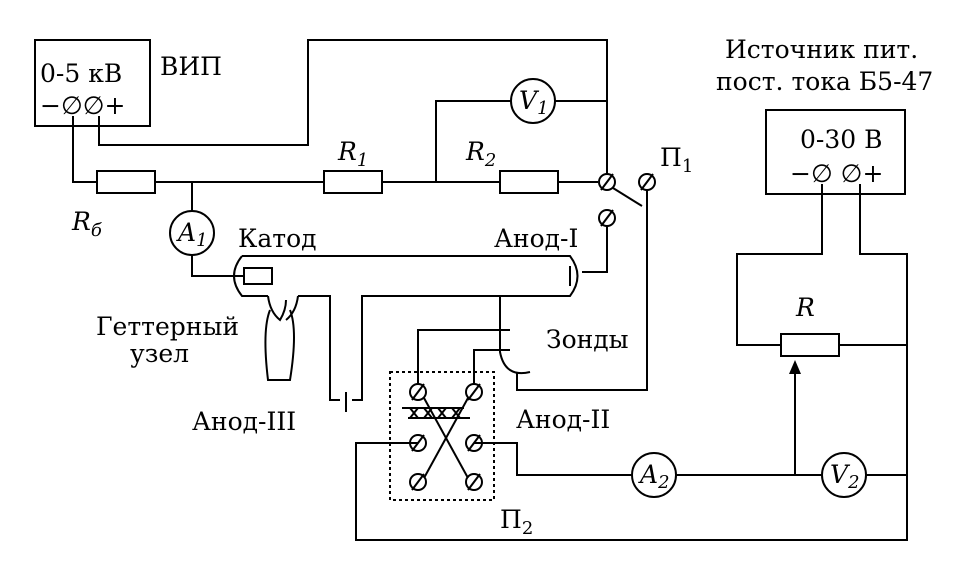  What do you see at coordinates (126, 182) in the screenshot?
I see `resistor-rb` at bounding box center [126, 182].